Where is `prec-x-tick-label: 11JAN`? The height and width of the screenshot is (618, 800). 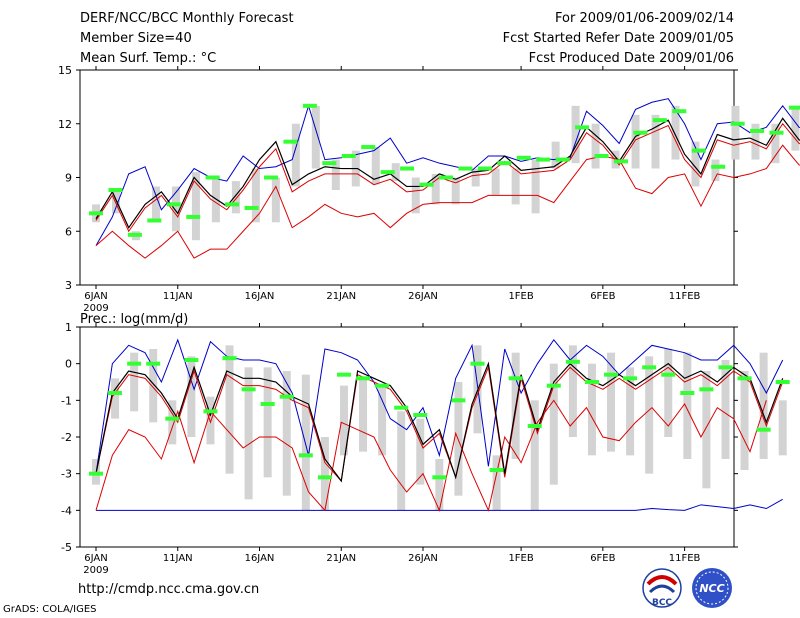 prec-x-tick-label: 11JAN is located at coordinates (178, 558).